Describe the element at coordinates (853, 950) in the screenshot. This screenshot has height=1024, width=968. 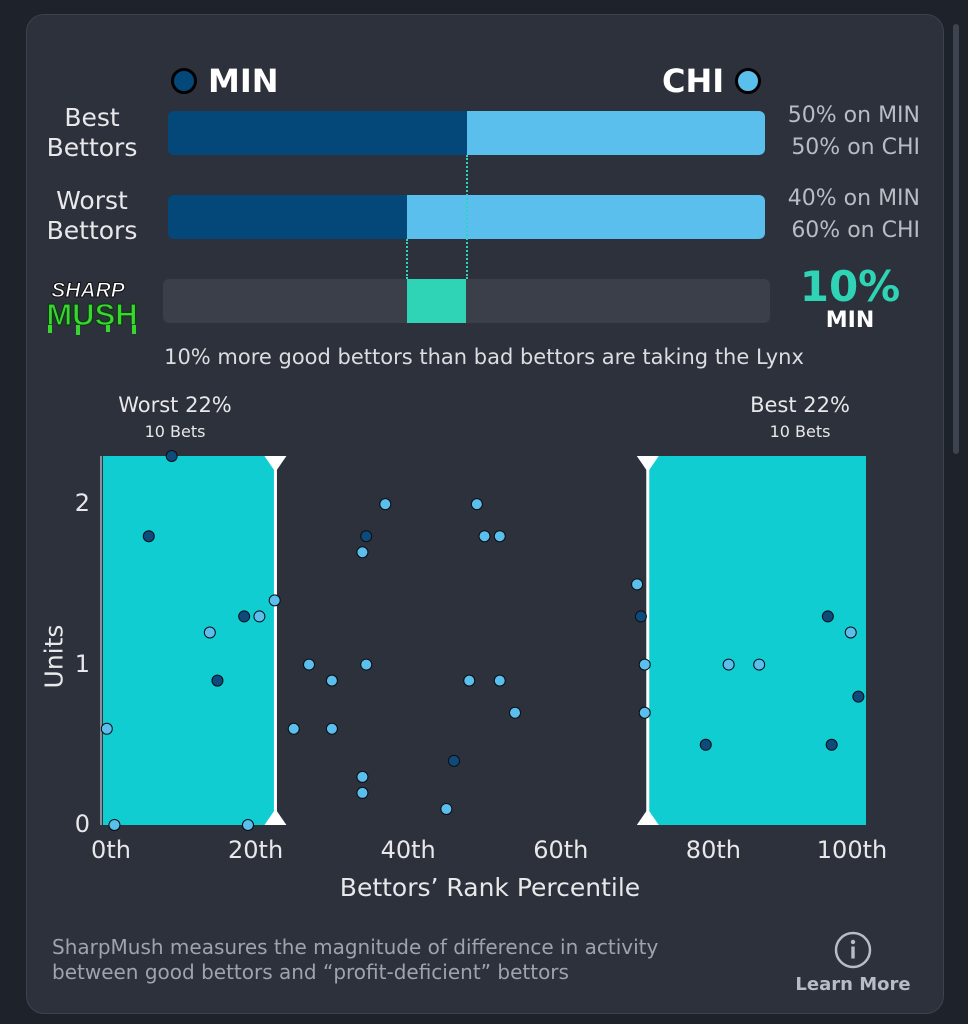
I see `info-icon` at that location.